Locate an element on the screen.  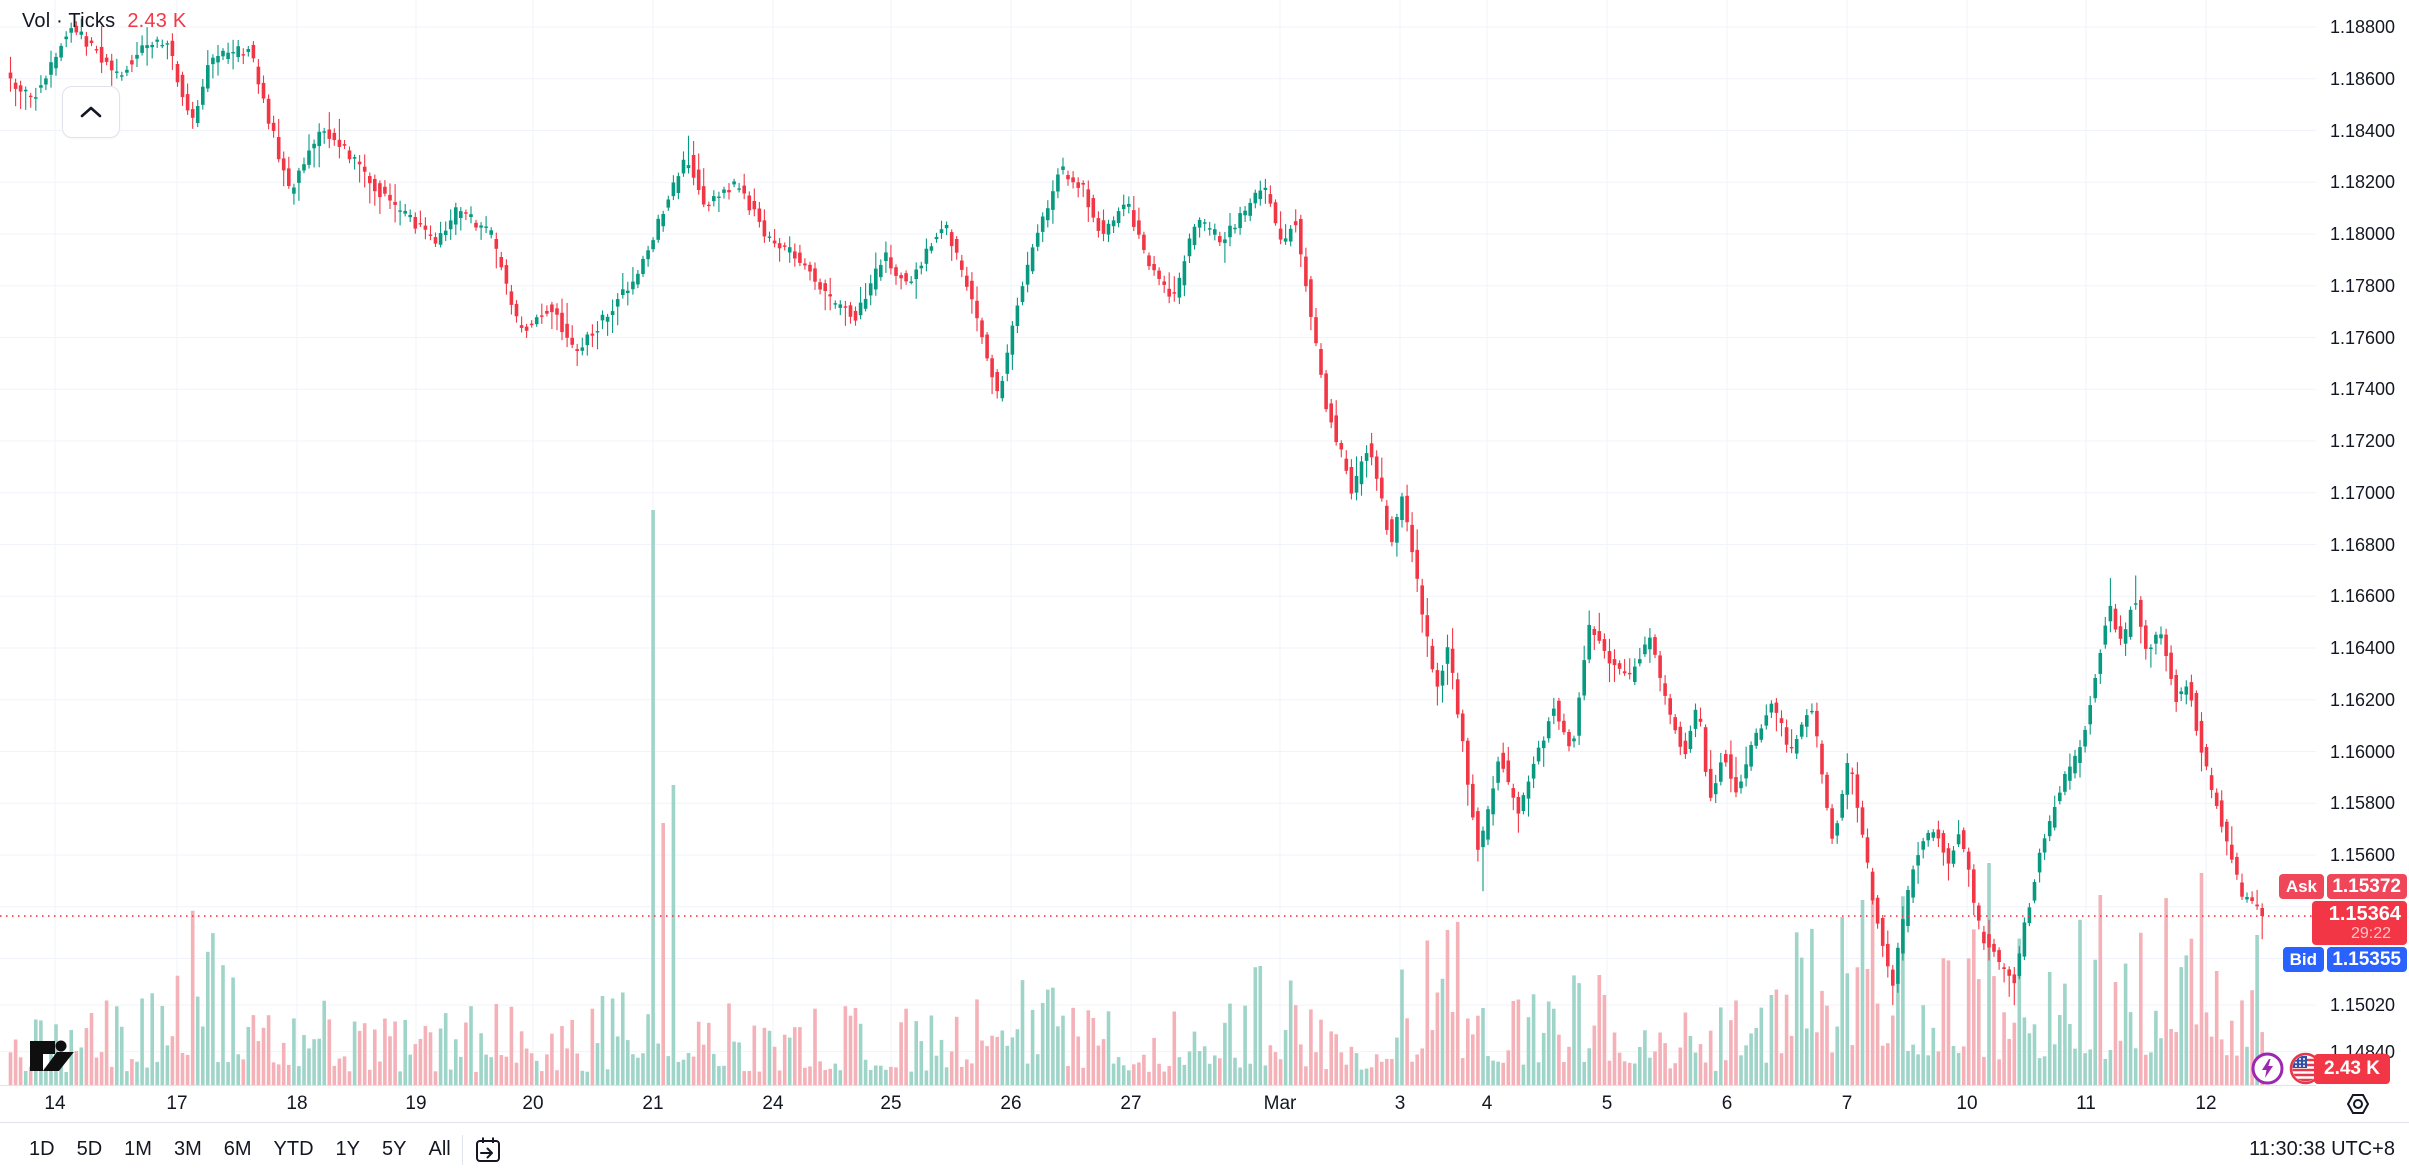
toolbar-separator is located at coordinates (462, 1149).